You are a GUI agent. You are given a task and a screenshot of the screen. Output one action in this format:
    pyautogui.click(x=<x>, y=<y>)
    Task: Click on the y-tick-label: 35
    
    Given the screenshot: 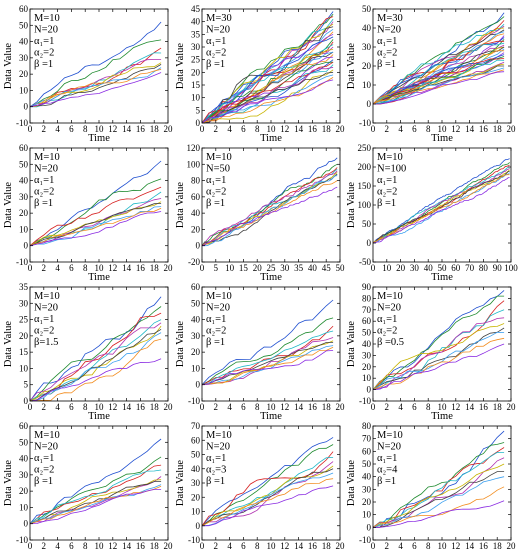 What is the action you would take?
    pyautogui.click(x=24, y=287)
    